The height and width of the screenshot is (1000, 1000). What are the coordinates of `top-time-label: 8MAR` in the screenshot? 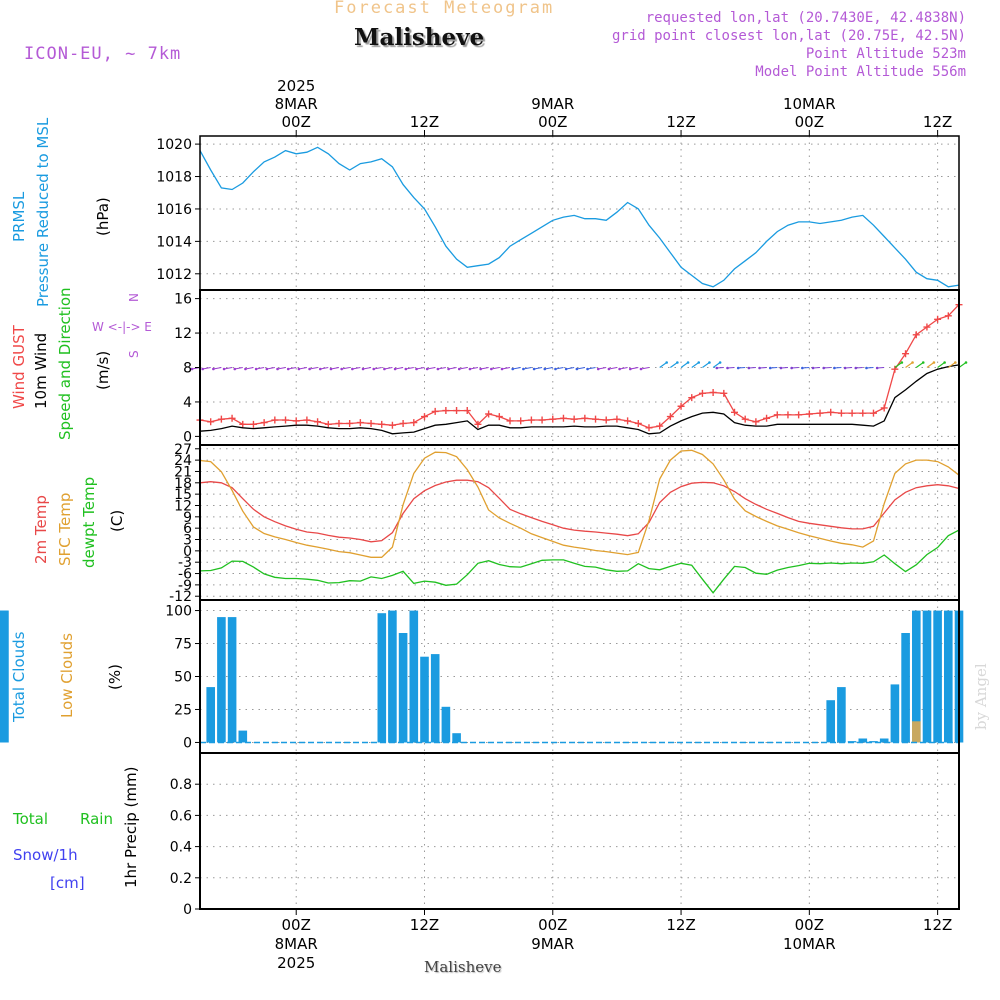 It's located at (296, 104).